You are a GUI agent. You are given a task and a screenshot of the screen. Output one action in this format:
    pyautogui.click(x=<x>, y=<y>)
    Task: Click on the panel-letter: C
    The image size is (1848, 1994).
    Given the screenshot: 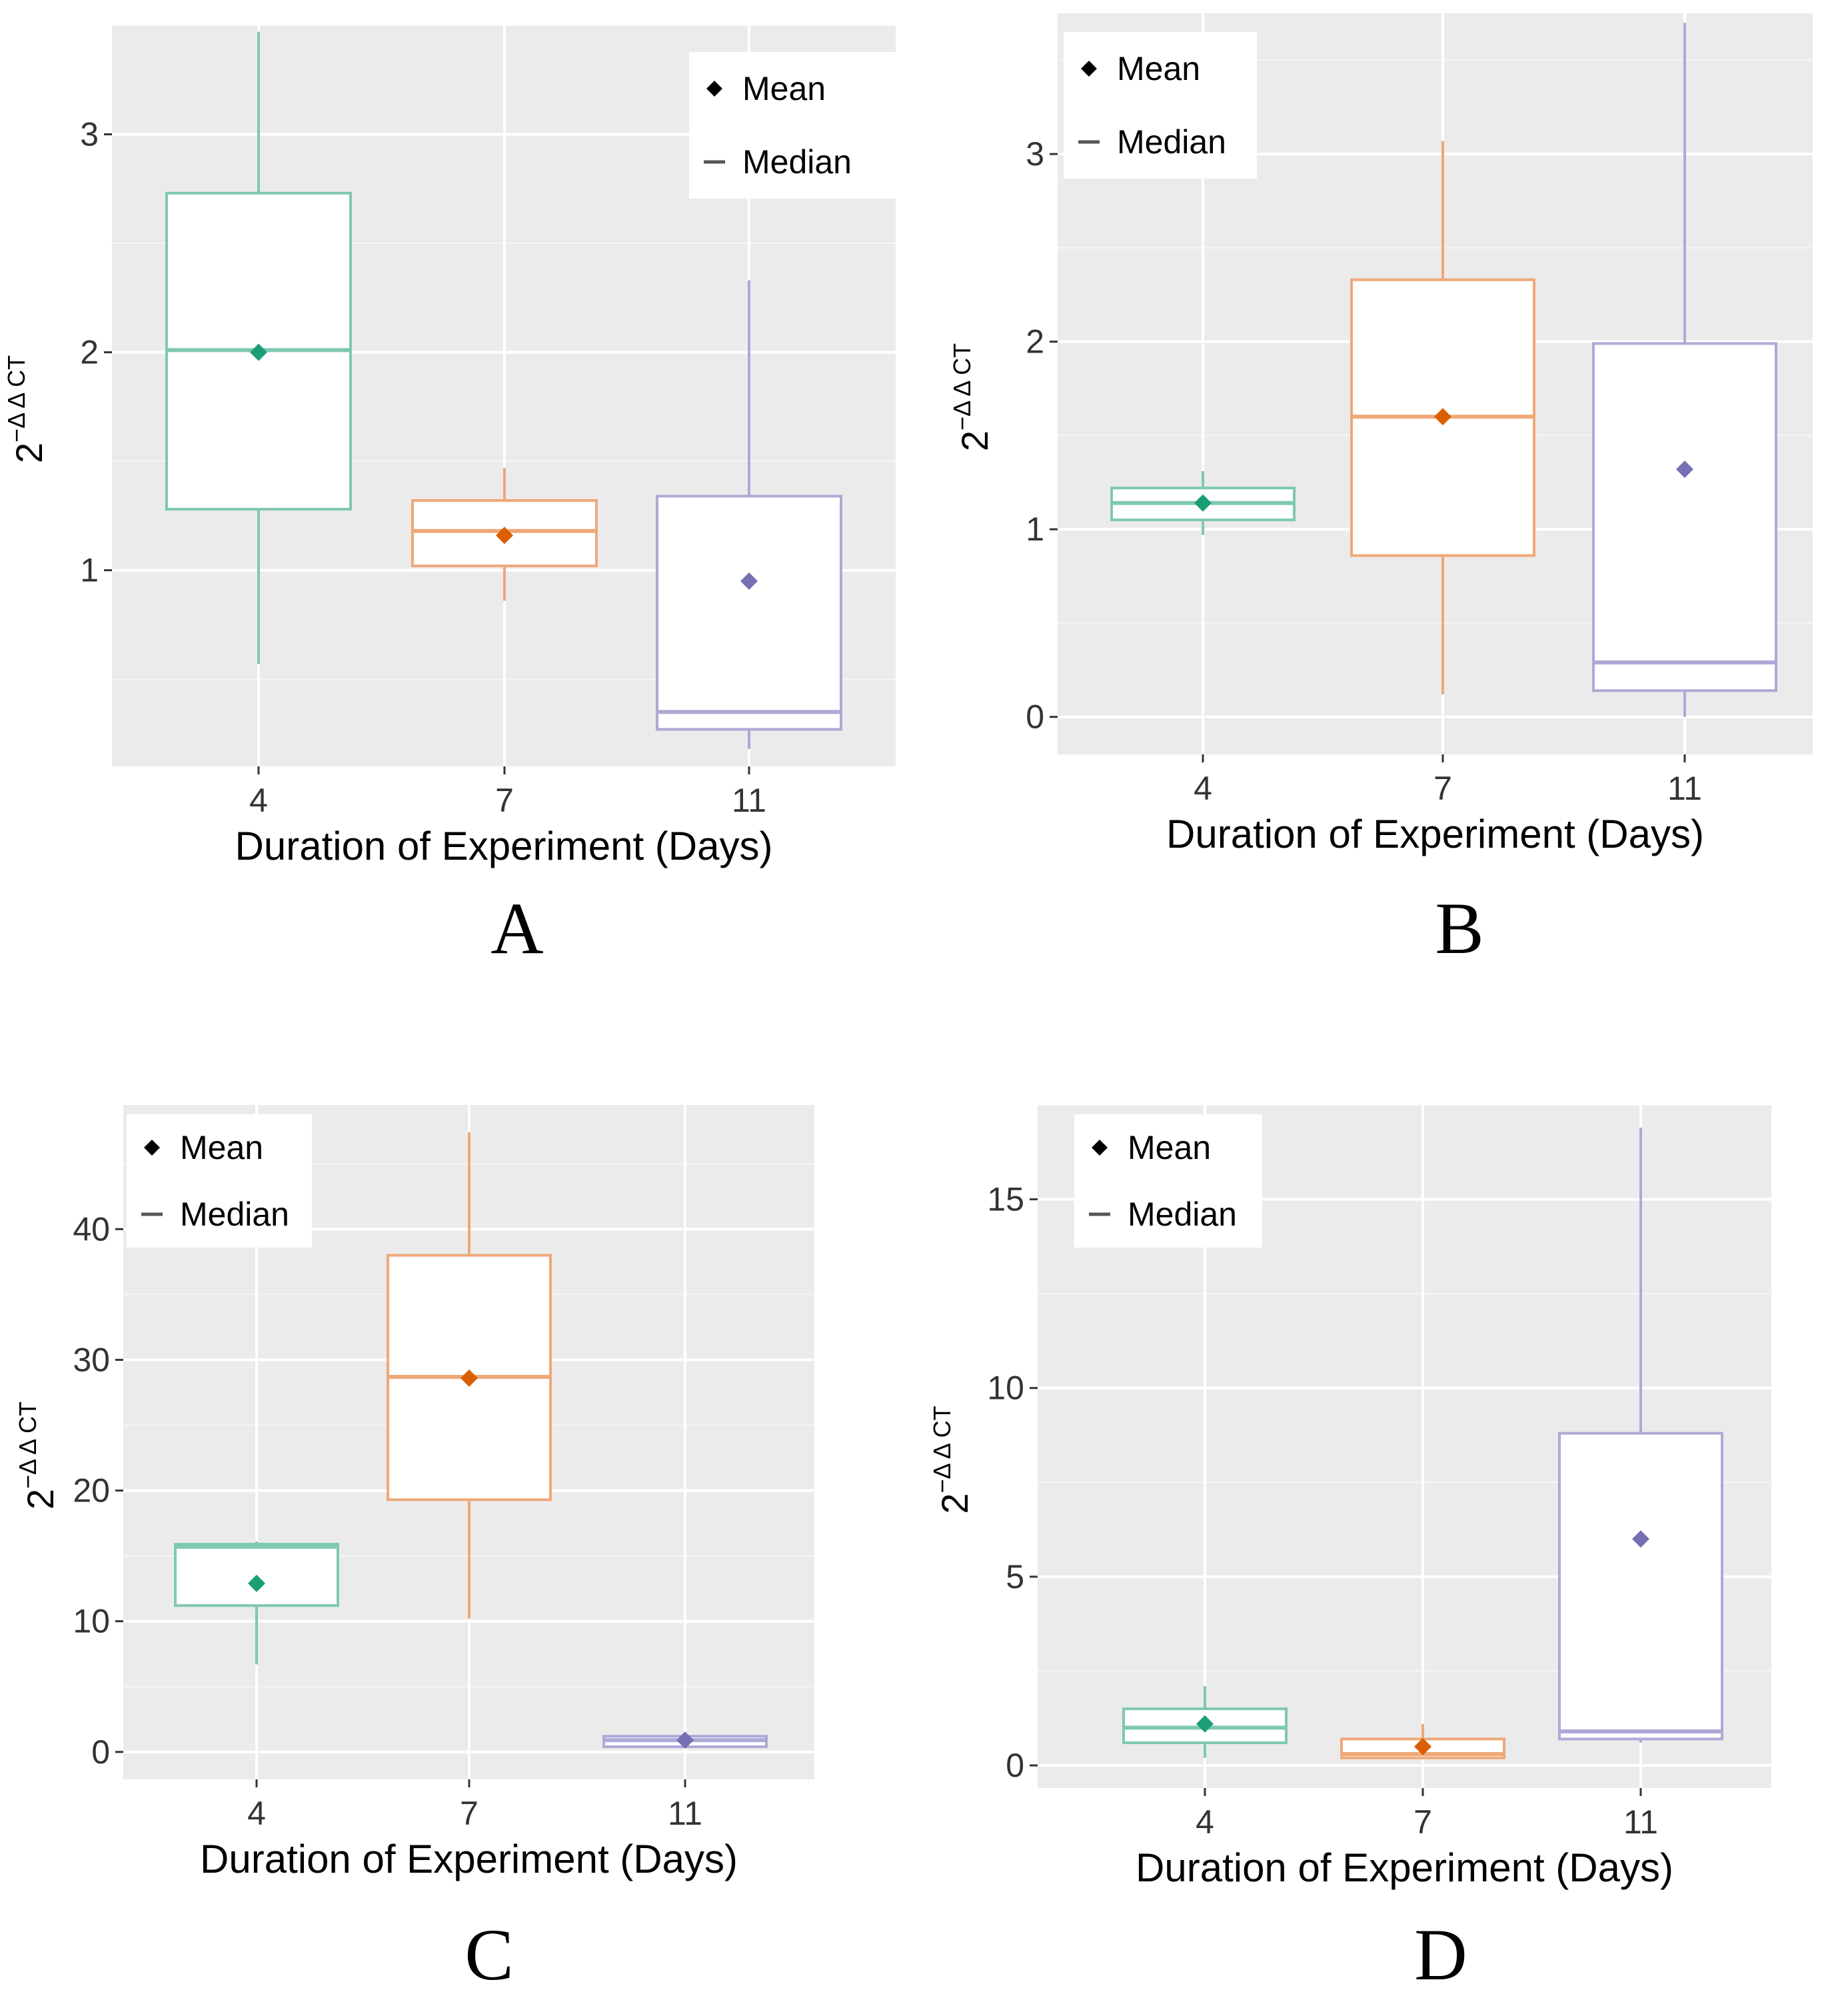 What is the action you would take?
    pyautogui.click(x=489, y=1954)
    